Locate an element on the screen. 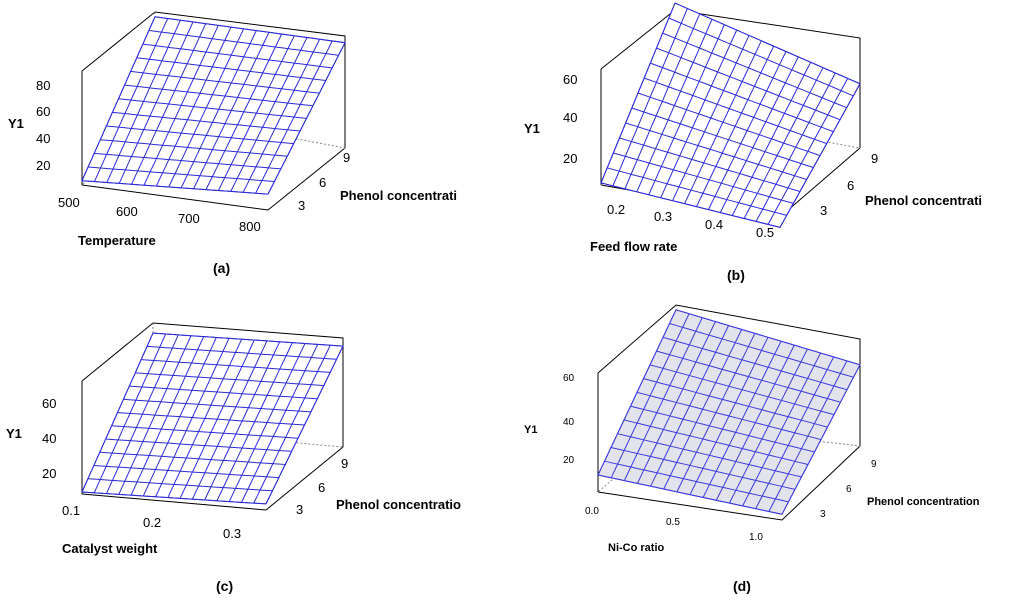 The width and height of the screenshot is (1024, 601). z-axis-label: Y1 is located at coordinates (530, 430).